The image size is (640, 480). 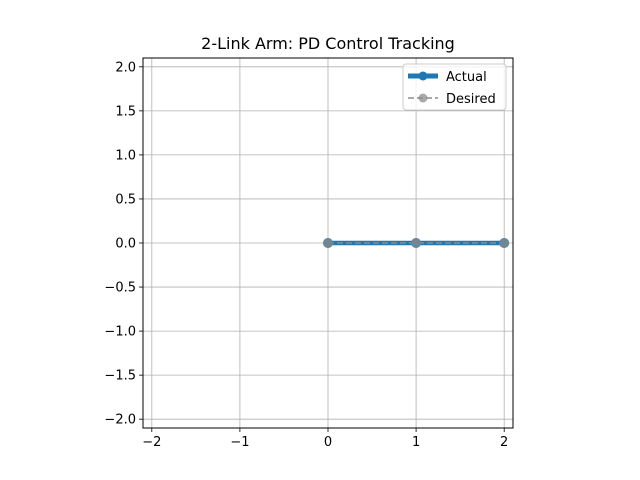 What do you see at coordinates (466, 77) in the screenshot?
I see `legend-actual-label: Actual` at bounding box center [466, 77].